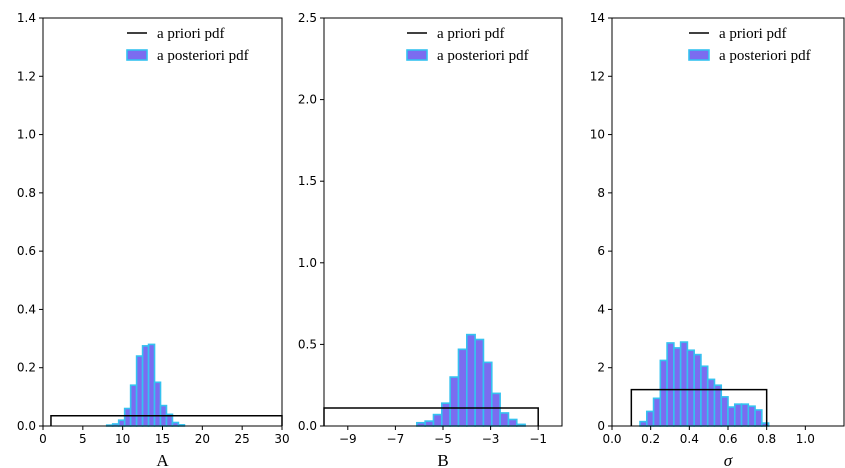 The width and height of the screenshot is (845, 468). What do you see at coordinates (307, 100) in the screenshot?
I see `y-tick-label: 2.0` at bounding box center [307, 100].